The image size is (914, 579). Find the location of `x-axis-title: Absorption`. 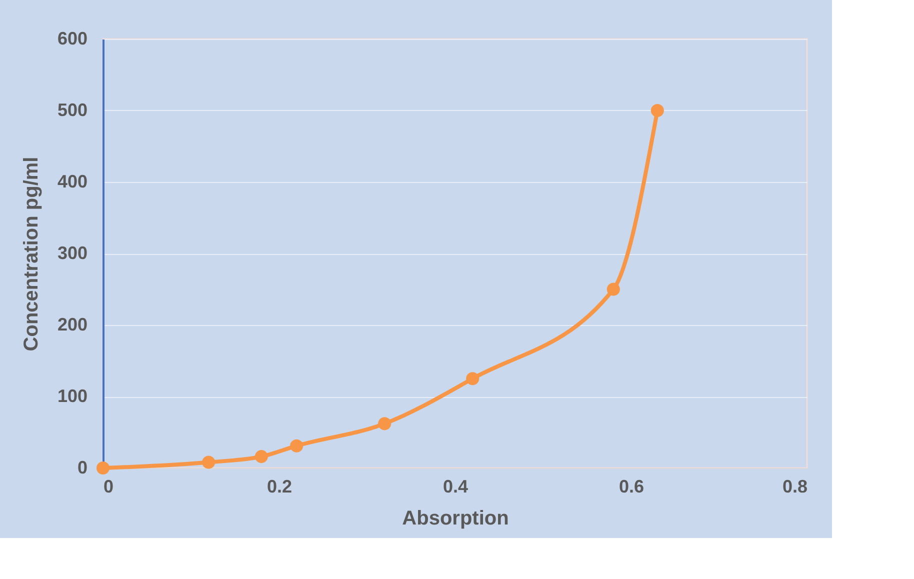

x-axis-title: Absorption is located at coordinates (455, 519).